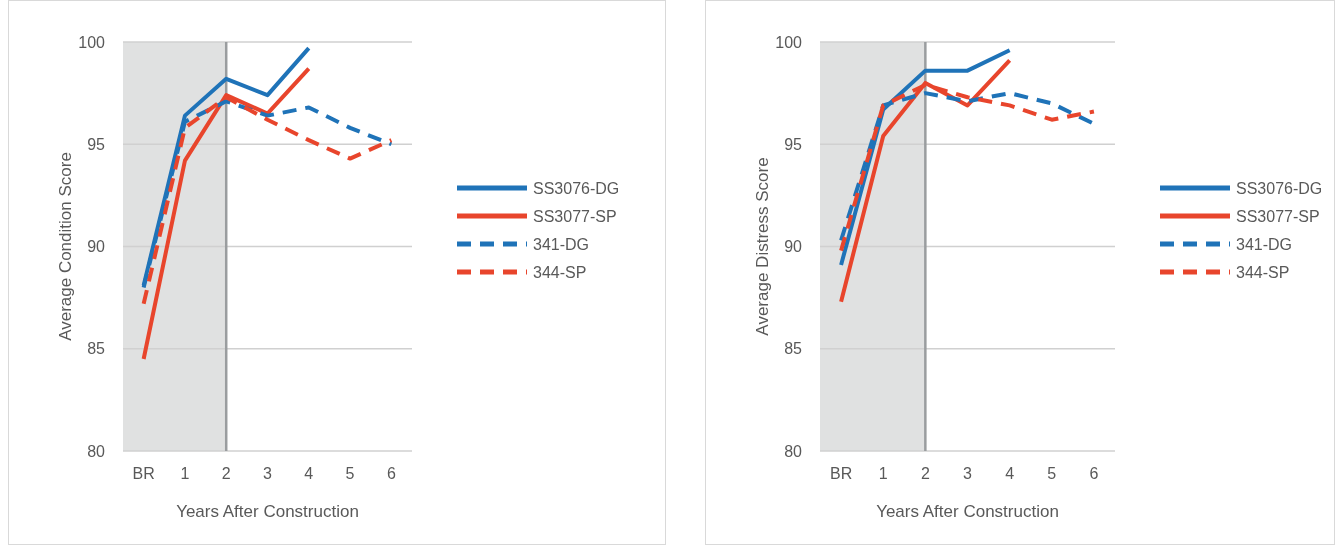  Describe the element at coordinates (762, 246) in the screenshot. I see `y-axis-title: Average Distress Score` at that location.